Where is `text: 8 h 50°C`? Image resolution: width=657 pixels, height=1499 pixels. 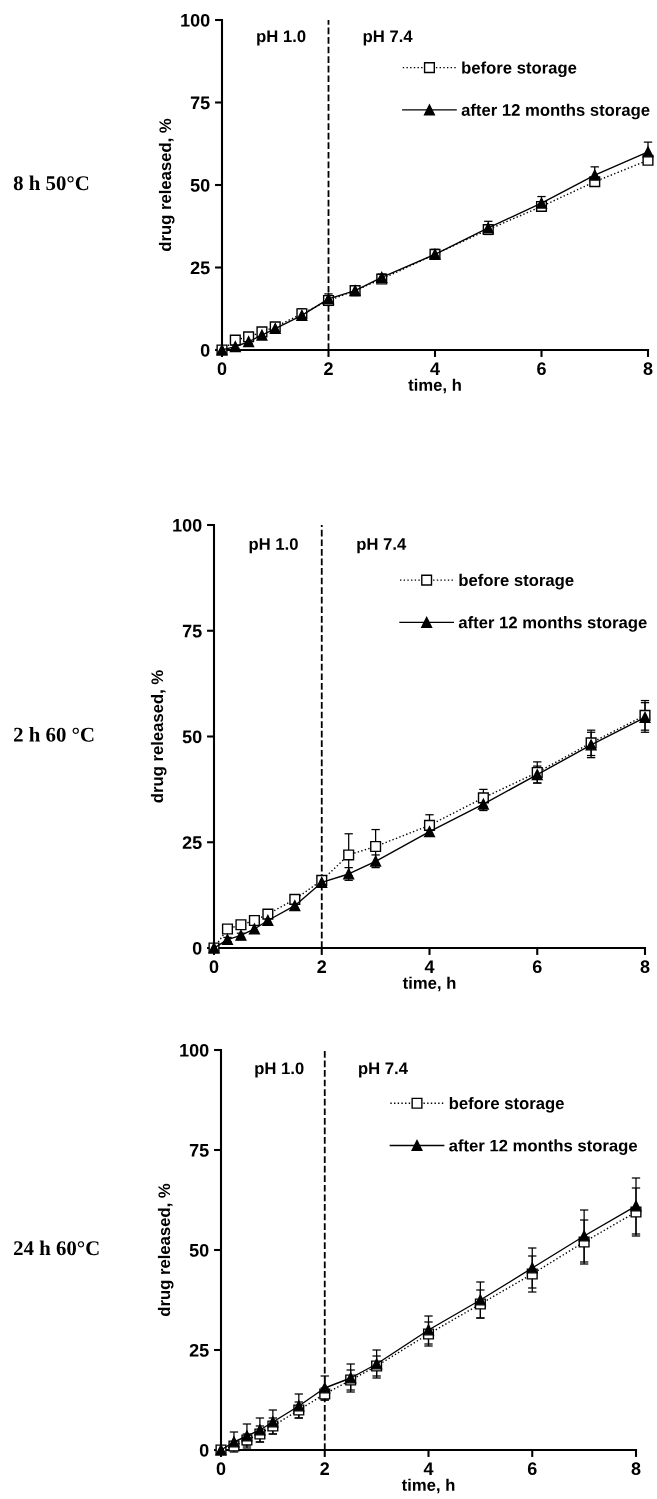 text: 8 h 50°C is located at coordinates (51, 183).